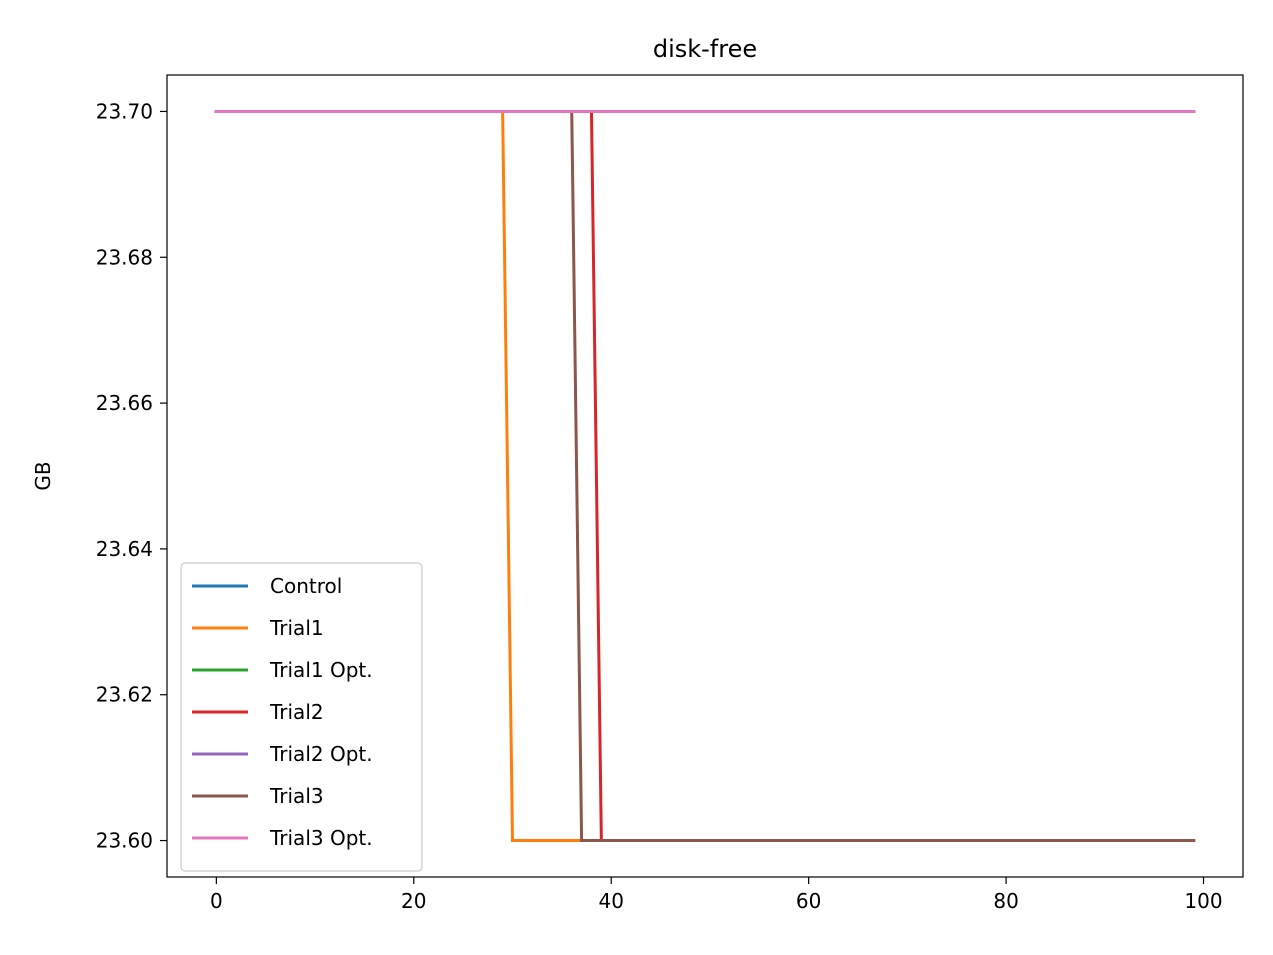 This screenshot has height=955, width=1273. Describe the element at coordinates (1203, 901) in the screenshot. I see `x-tick-label: 100` at that location.